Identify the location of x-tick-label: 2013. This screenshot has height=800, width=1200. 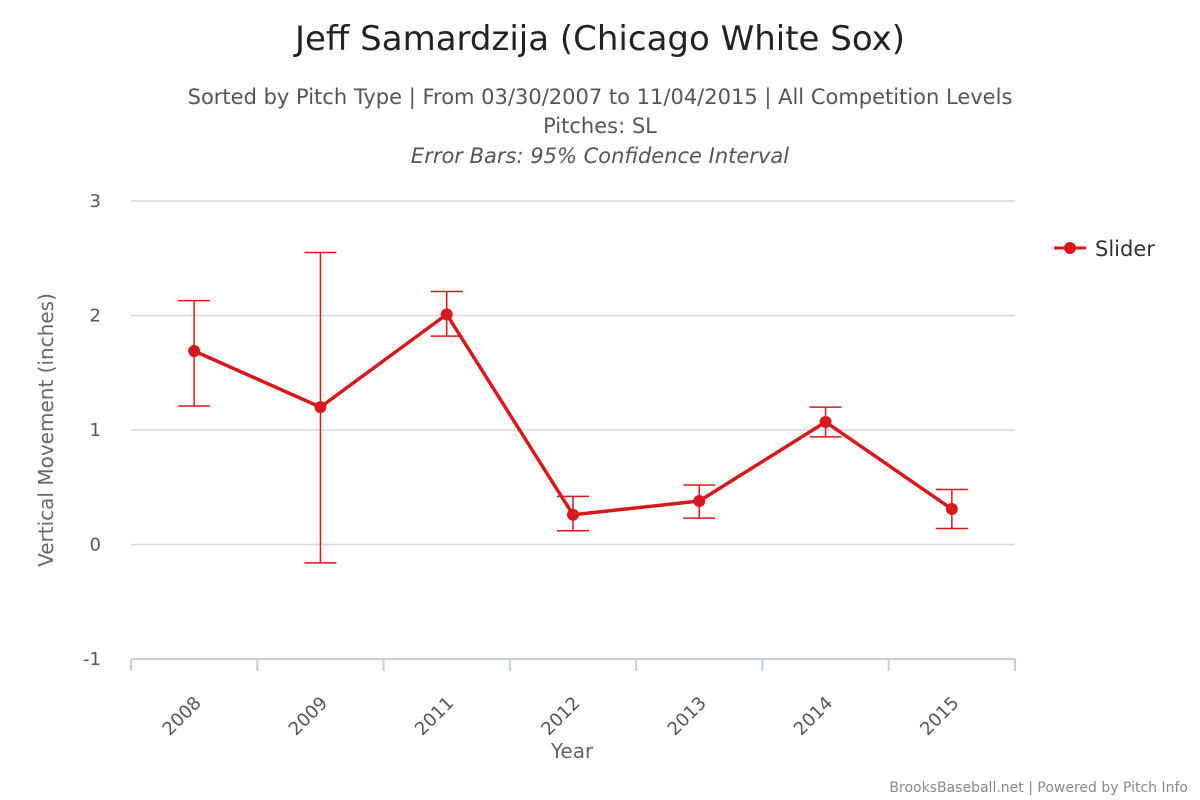
(687, 716).